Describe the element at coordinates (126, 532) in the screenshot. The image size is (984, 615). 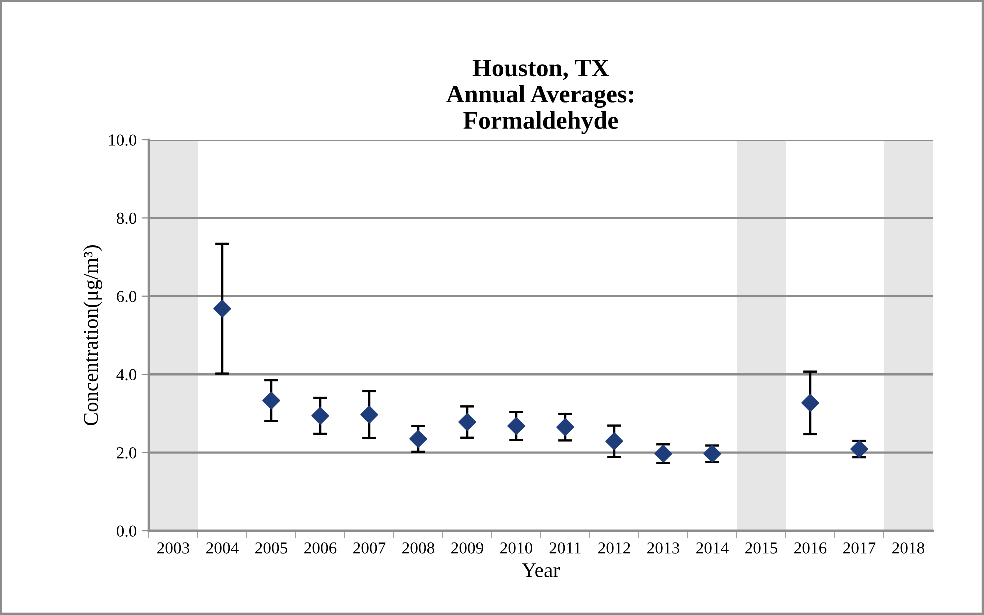
I see `y-tick-label: 0.0` at that location.